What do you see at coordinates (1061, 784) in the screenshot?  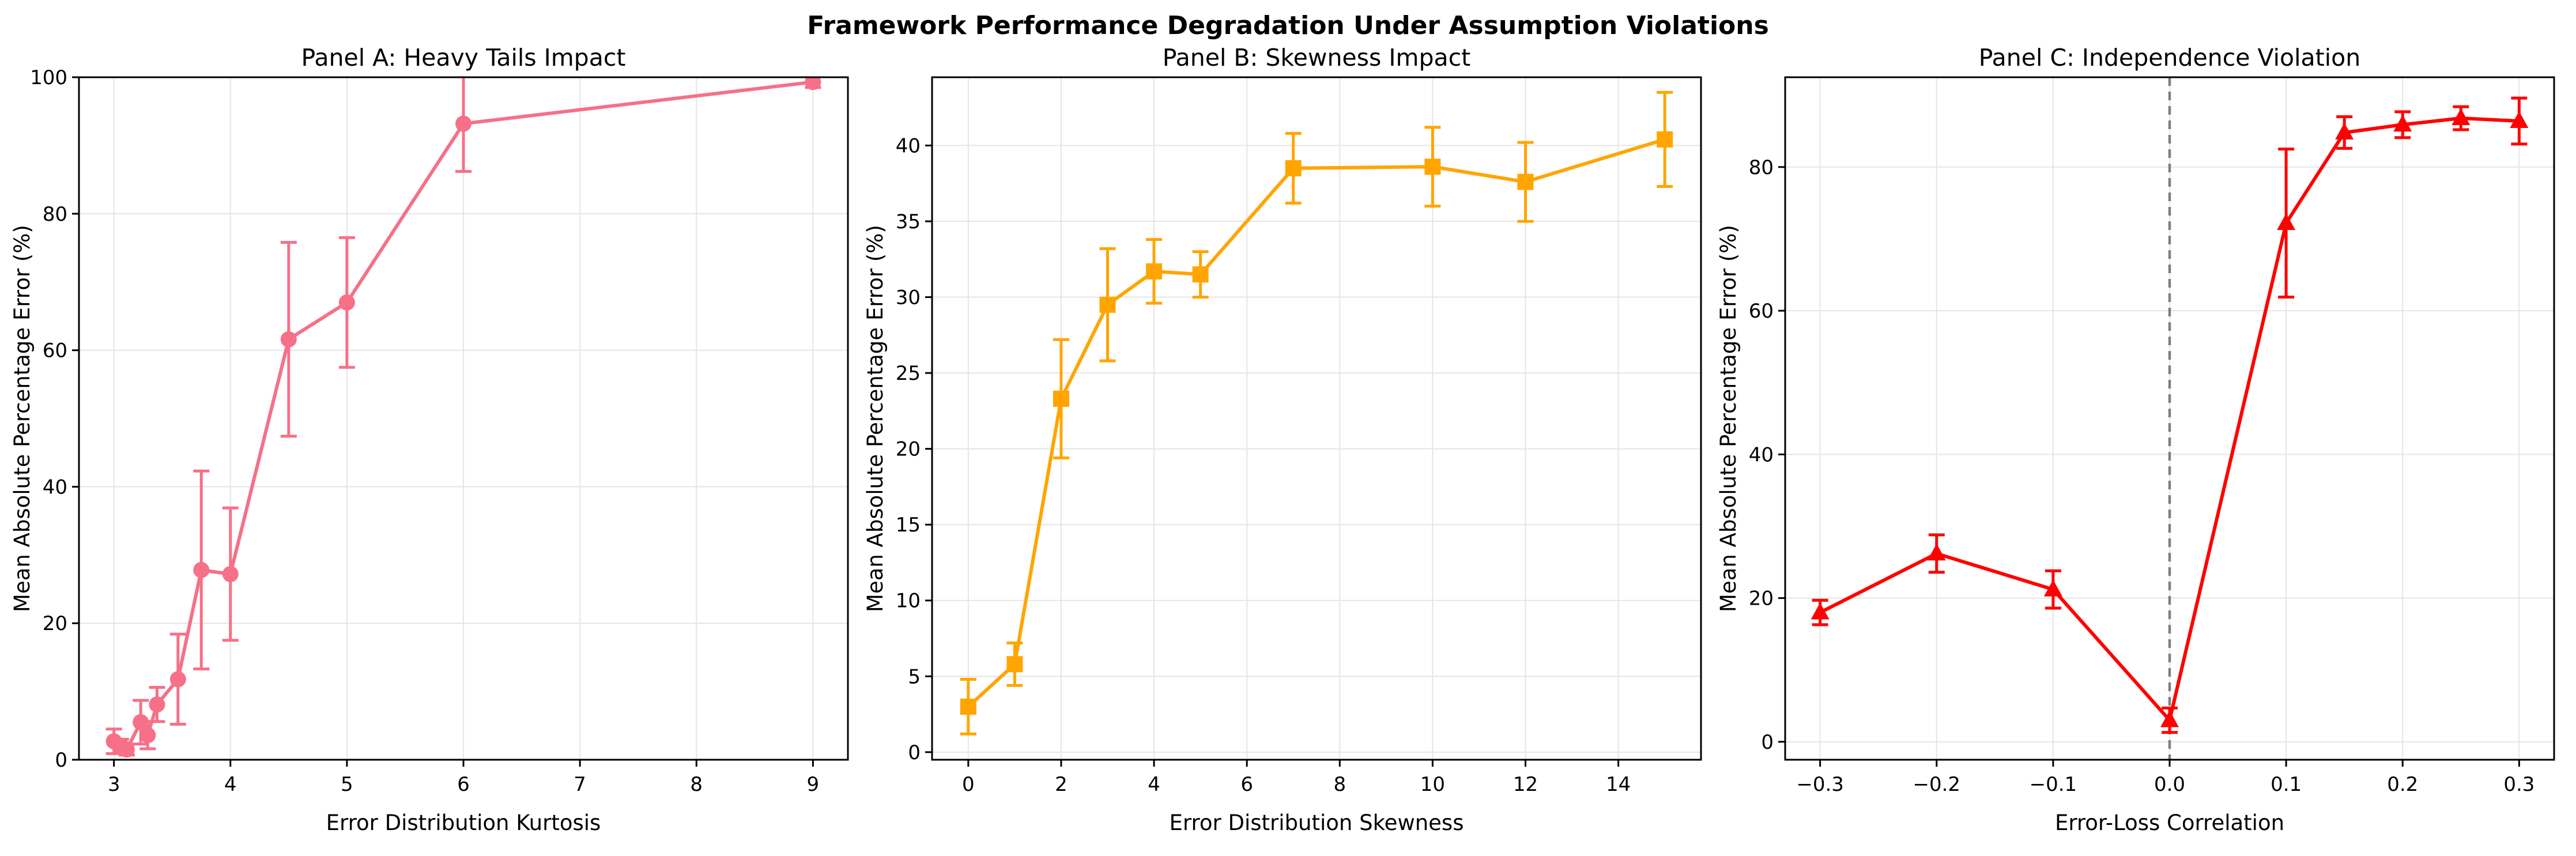 I see `x-tick-label: 2` at bounding box center [1061, 784].